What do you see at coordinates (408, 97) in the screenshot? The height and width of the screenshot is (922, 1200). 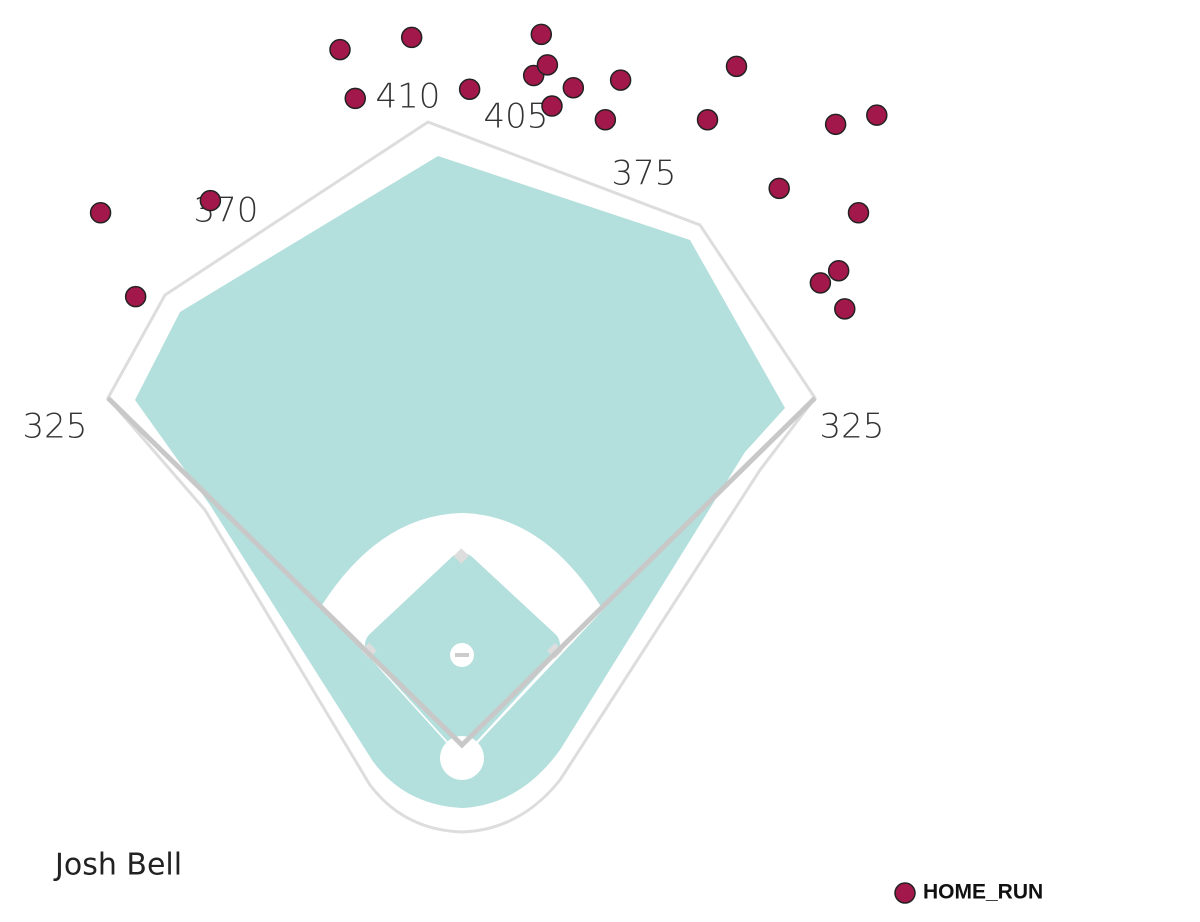 I see `fence-distance: 410` at bounding box center [408, 97].